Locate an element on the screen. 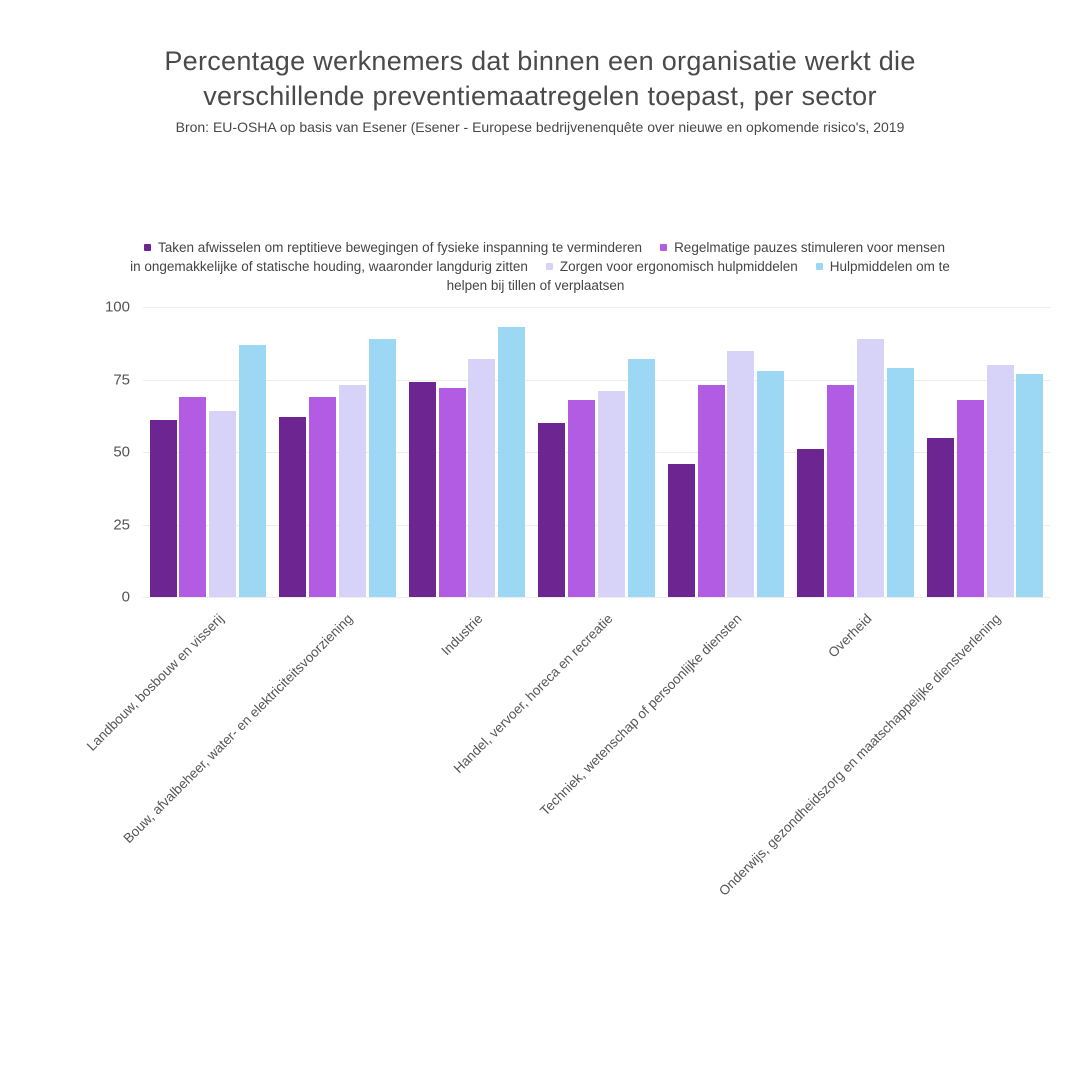 The height and width of the screenshot is (1080, 1080). y-axis-tick-label: 25 is located at coordinates (121, 524).